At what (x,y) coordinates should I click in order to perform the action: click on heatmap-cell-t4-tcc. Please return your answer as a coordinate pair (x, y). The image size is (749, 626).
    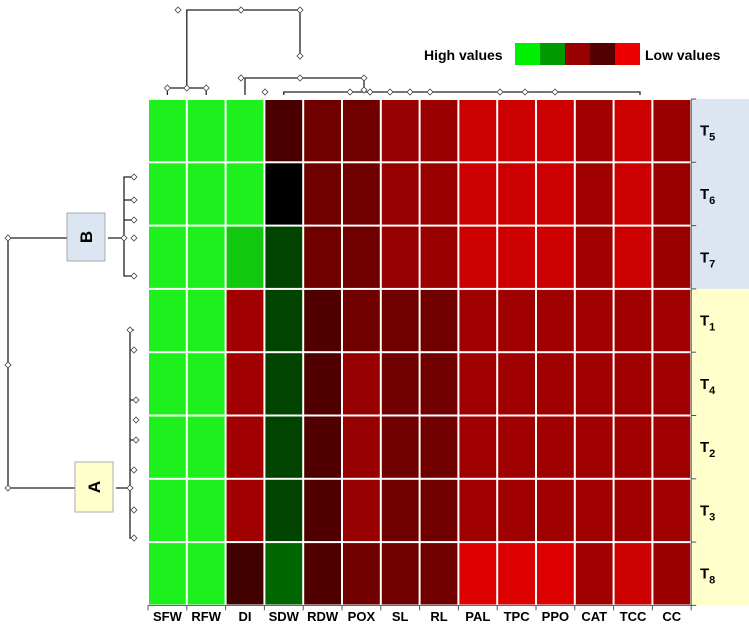
    Looking at the image, I should click on (633, 384).